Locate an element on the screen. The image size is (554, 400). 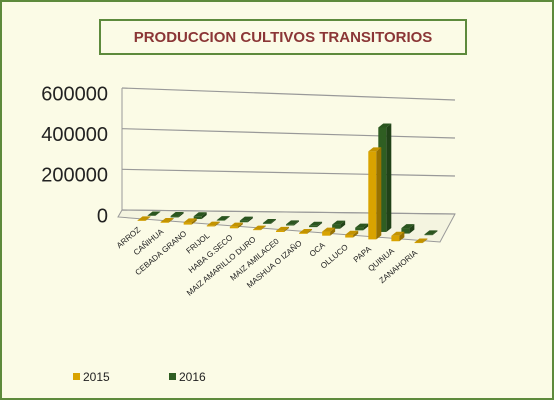
legend-swatch is located at coordinates (172, 376).